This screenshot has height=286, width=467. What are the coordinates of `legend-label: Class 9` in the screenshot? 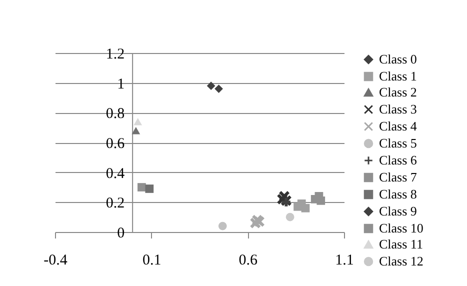 It's located at (398, 211).